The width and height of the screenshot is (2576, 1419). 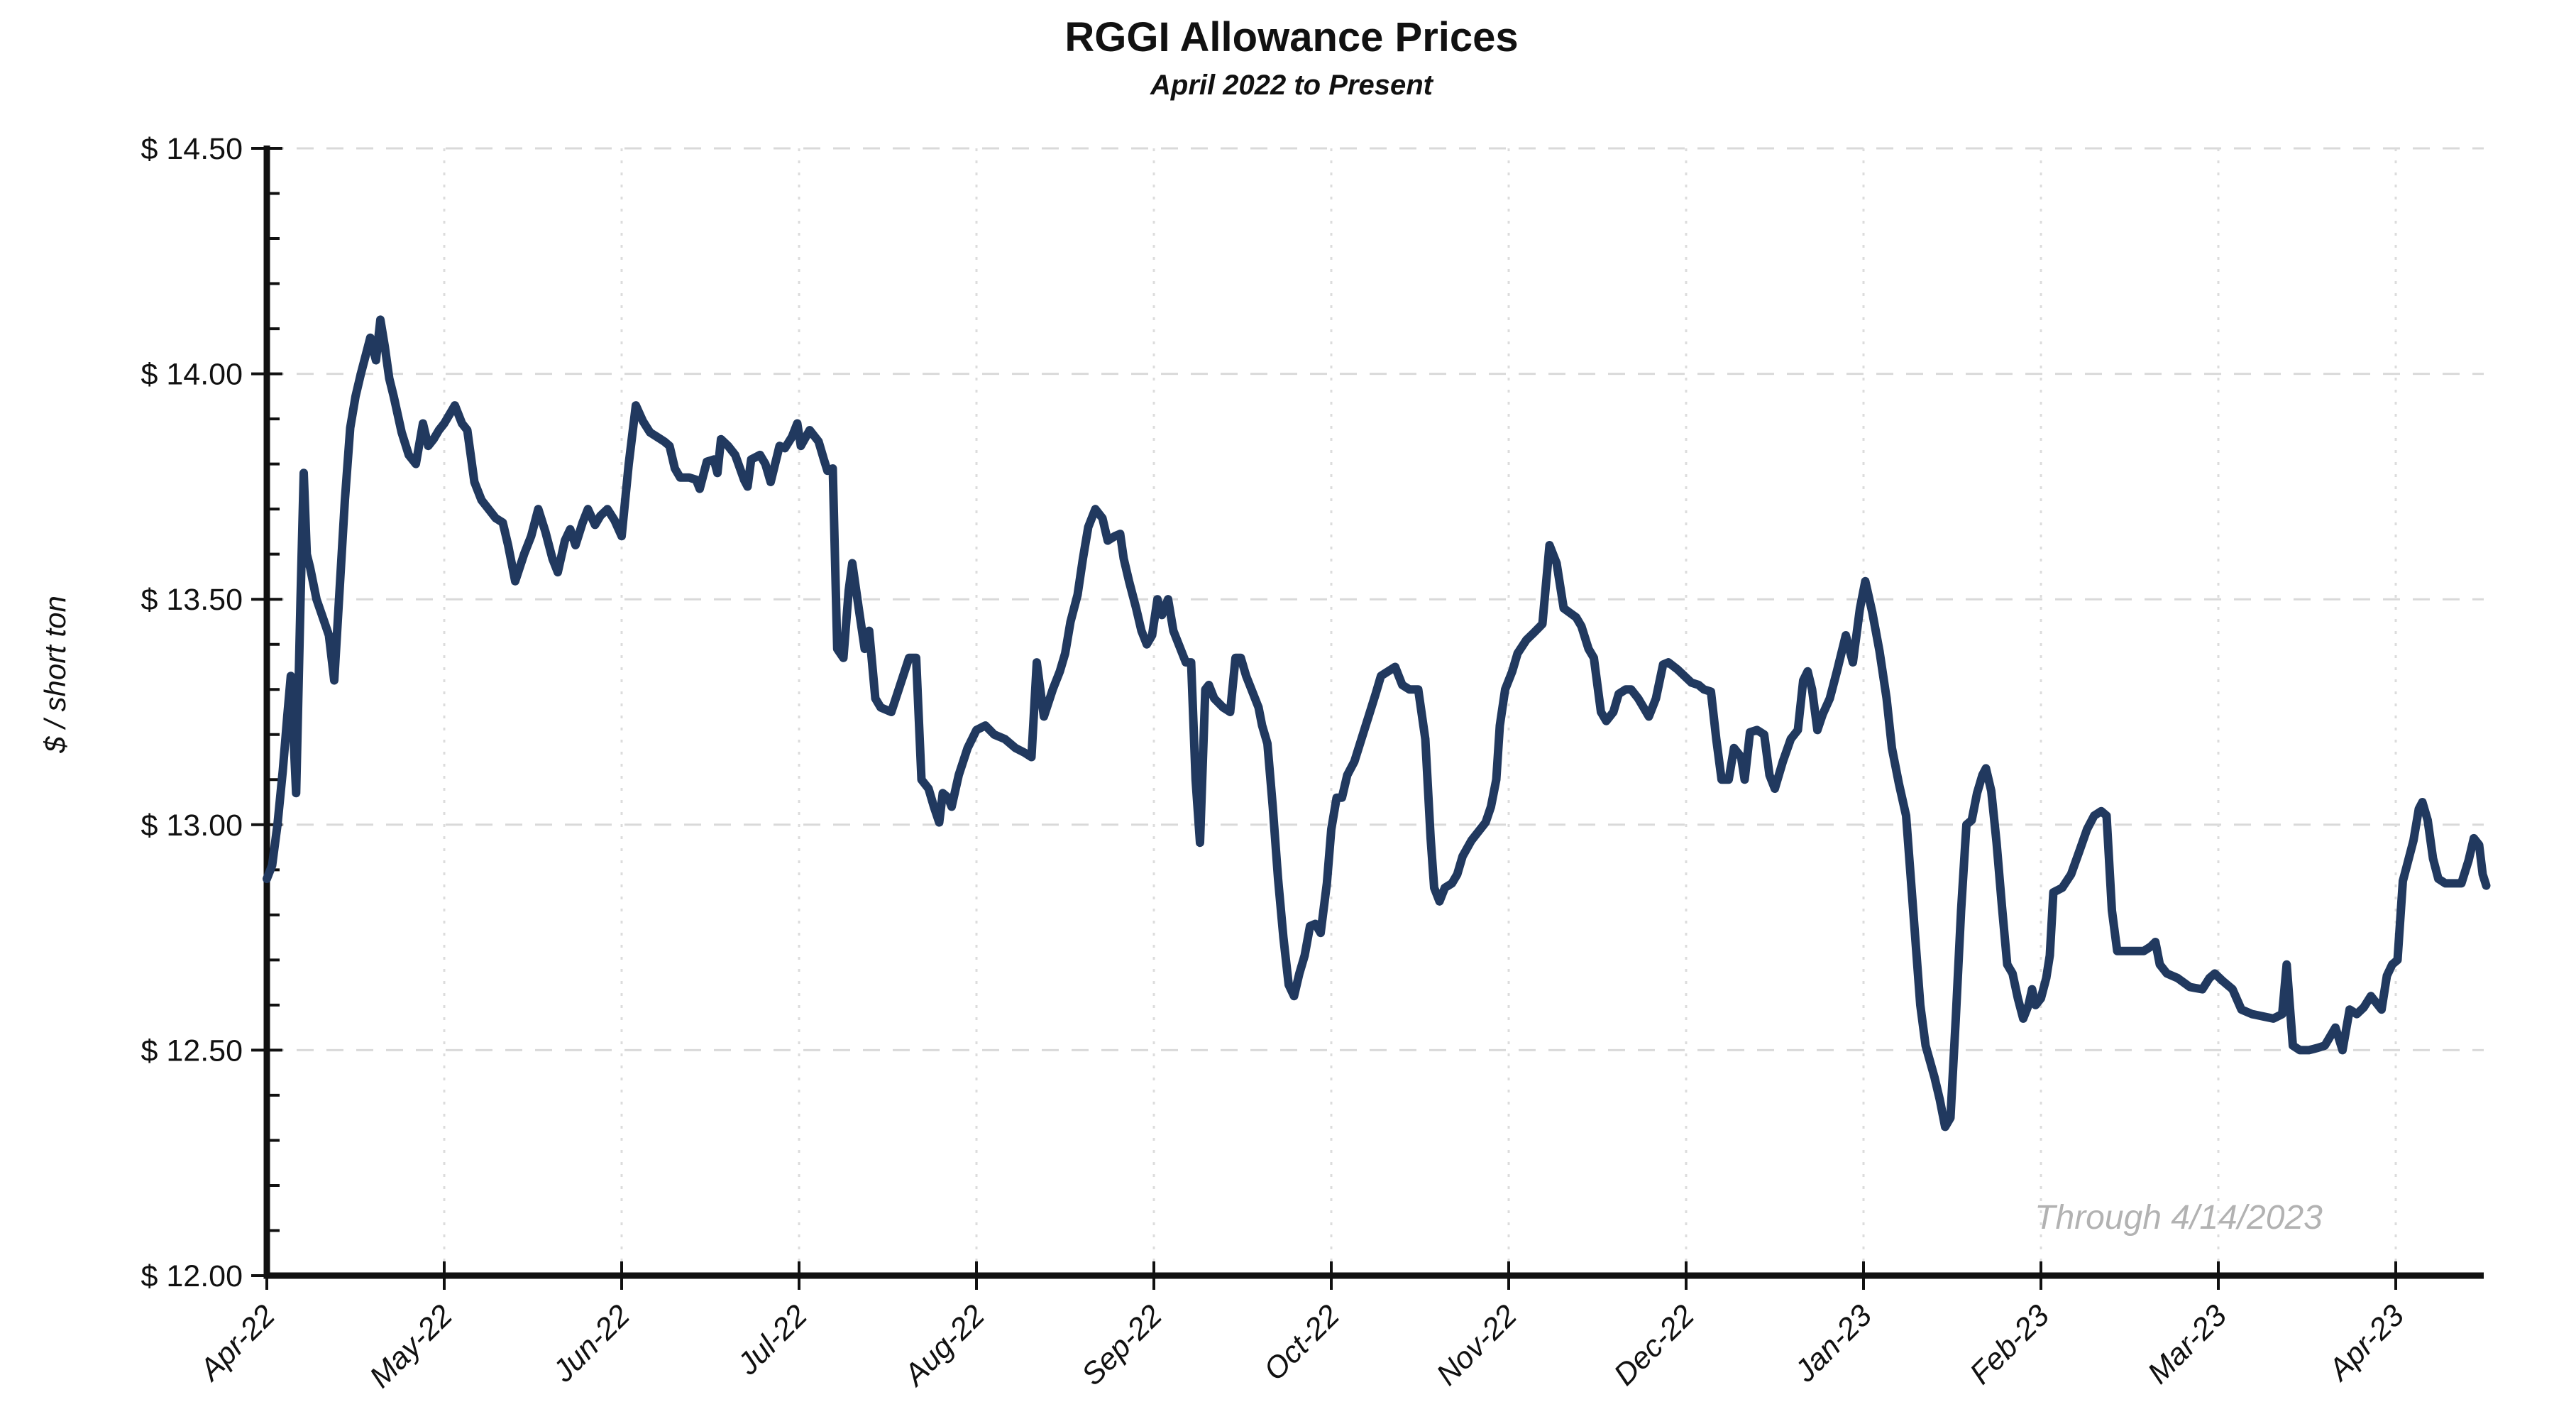 What do you see at coordinates (192, 1276) in the screenshot?
I see `y-tick-label: $ 12.00` at bounding box center [192, 1276].